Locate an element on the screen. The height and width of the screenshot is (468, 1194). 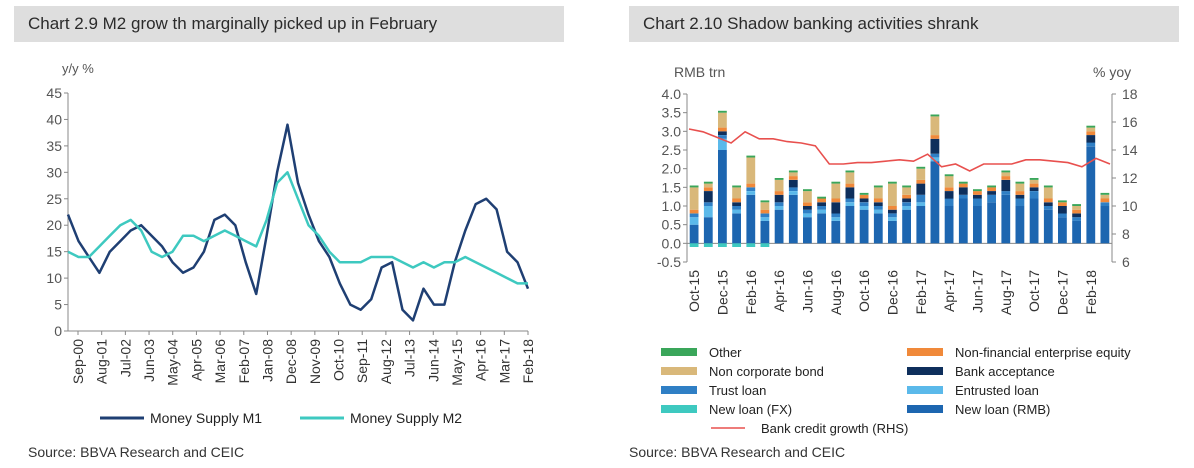
right-y-tick-label: 10 is located at coordinates (1130, 206).